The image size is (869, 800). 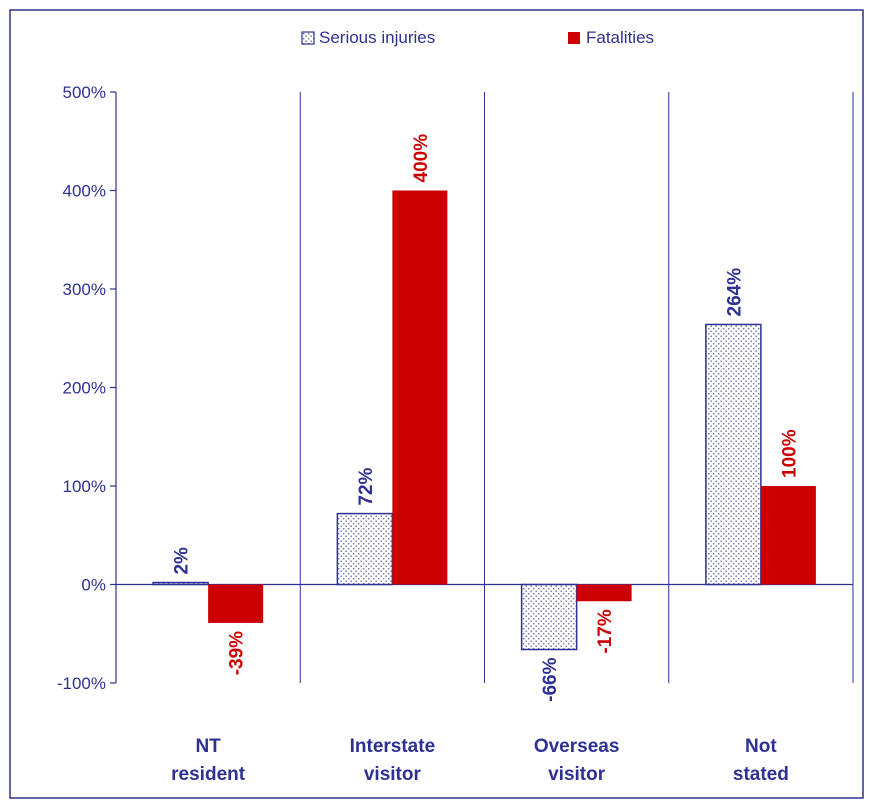 What do you see at coordinates (84, 289) in the screenshot?
I see `y-tick-label-2: 300%` at bounding box center [84, 289].